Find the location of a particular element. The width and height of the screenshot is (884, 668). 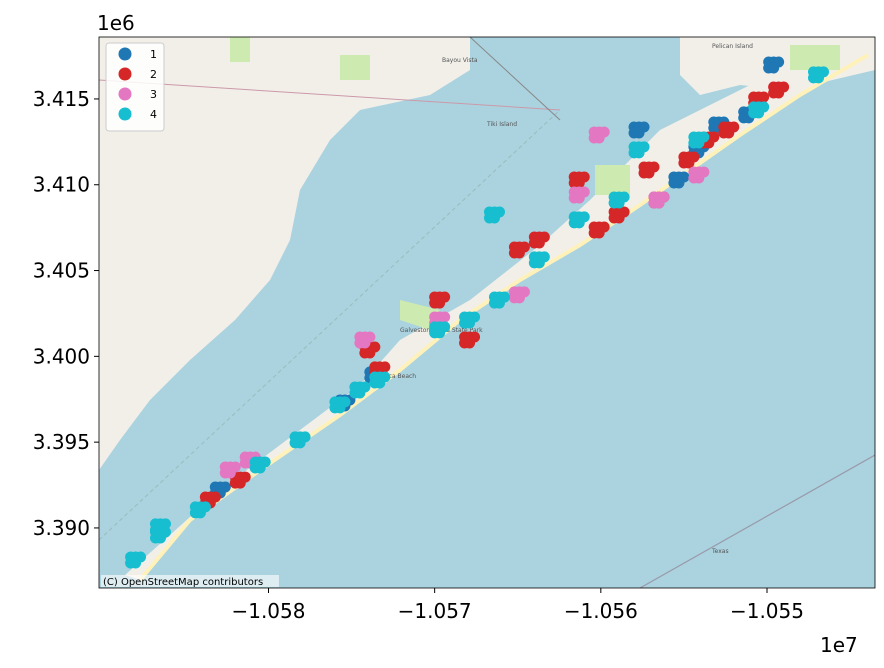

x-tick-label: −1.058 is located at coordinates (268, 611).